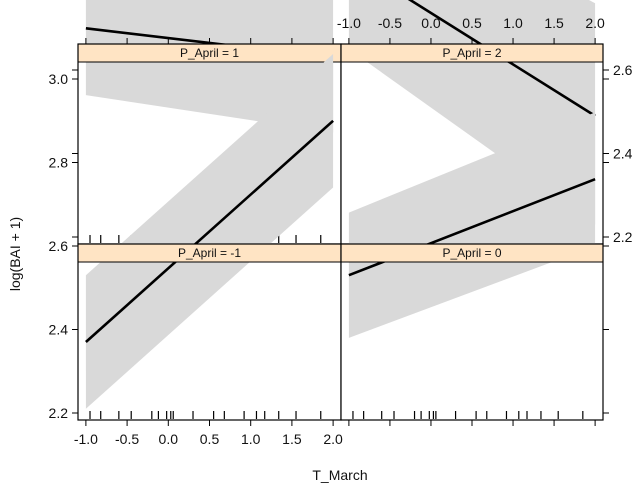  What do you see at coordinates (554, 23) in the screenshot?
I see `x-tick-label-top-5: 1.5` at bounding box center [554, 23].